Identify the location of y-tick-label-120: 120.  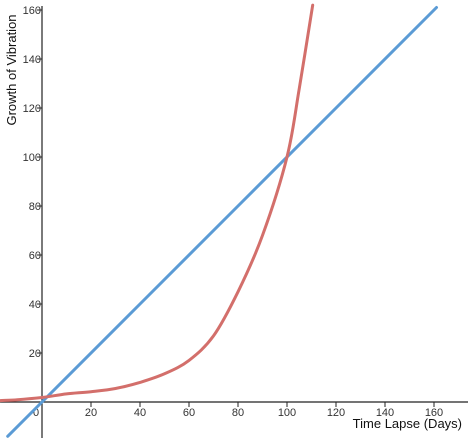
(32, 109).